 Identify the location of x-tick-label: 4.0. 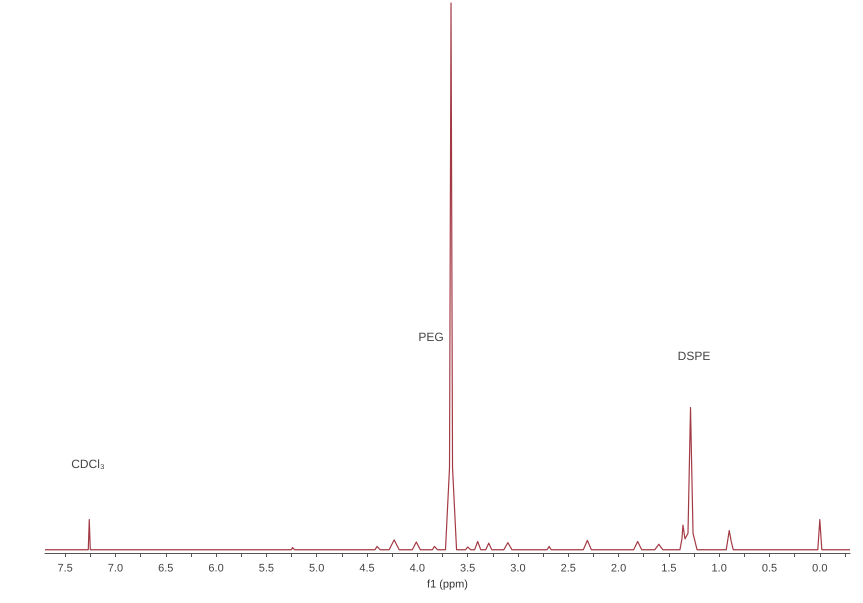
(417, 568).